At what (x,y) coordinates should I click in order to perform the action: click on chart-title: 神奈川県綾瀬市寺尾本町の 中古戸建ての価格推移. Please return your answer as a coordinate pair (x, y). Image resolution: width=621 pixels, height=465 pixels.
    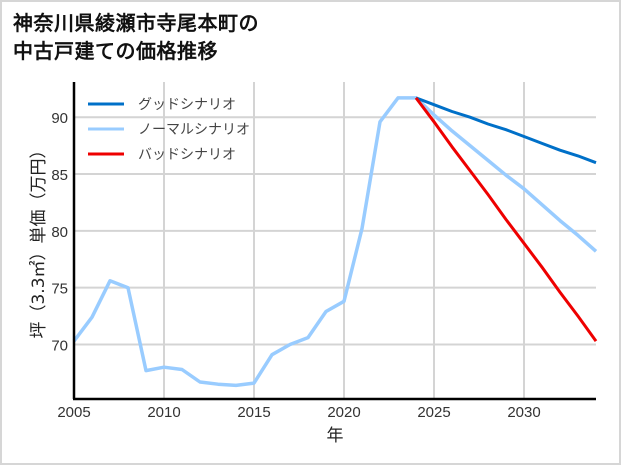
    Looking at the image, I should click on (136, 37).